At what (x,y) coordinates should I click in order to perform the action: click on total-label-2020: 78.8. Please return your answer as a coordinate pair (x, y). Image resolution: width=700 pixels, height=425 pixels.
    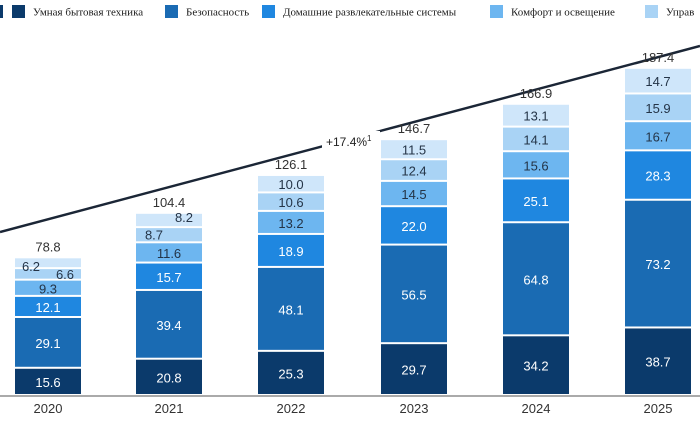
    Looking at the image, I should click on (47, 246).